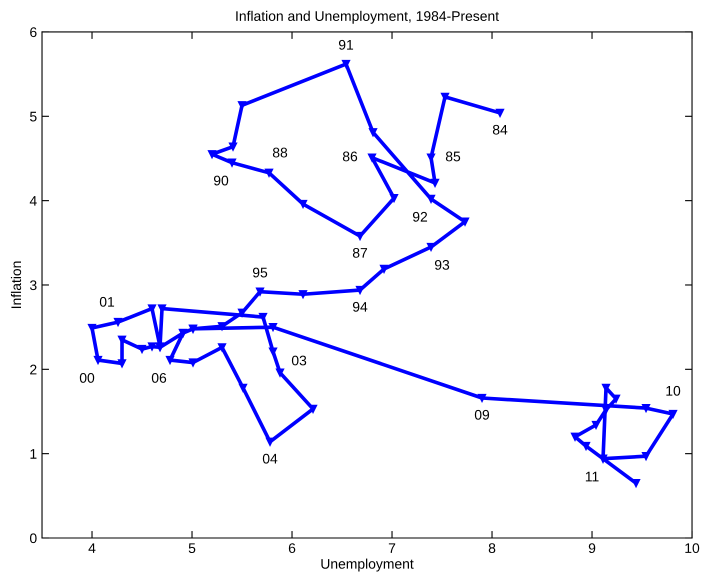 This screenshot has width=705, height=577. What do you see at coordinates (299, 361) in the screenshot?
I see `annotation: 03` at bounding box center [299, 361].